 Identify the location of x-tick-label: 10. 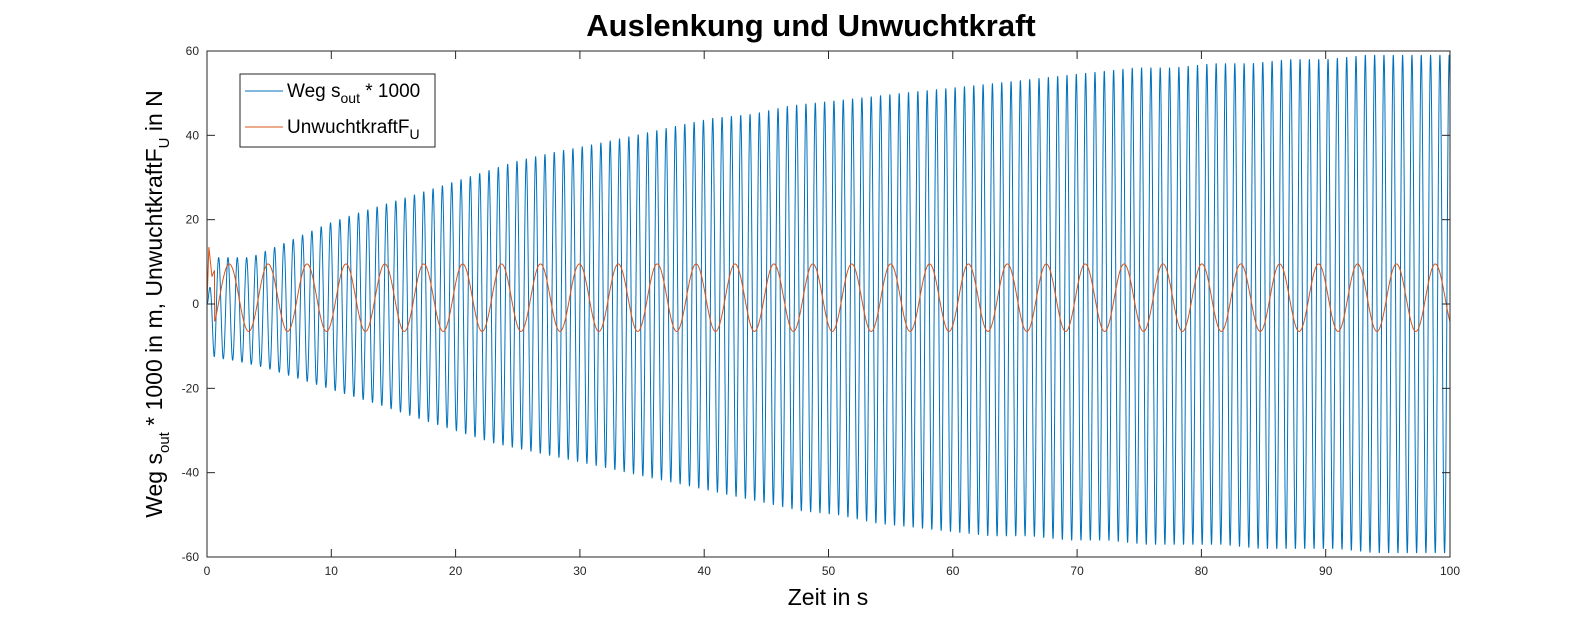
(332, 571).